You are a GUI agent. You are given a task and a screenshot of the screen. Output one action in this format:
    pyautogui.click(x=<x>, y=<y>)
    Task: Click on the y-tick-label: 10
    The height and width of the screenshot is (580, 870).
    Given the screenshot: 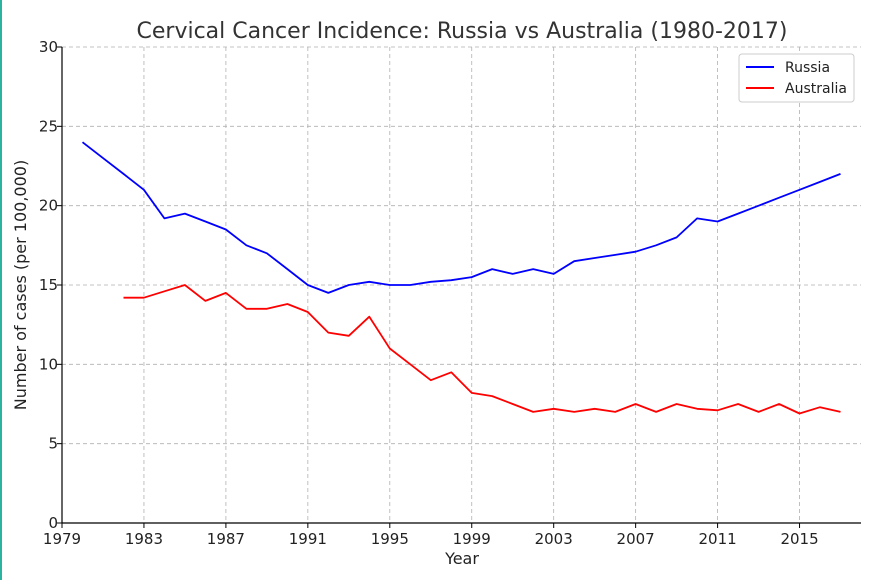 What is the action you would take?
    pyautogui.click(x=48, y=364)
    